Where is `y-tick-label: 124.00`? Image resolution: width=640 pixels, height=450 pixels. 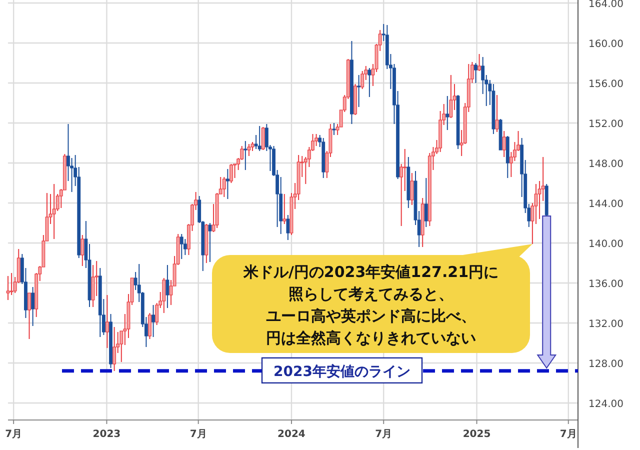
y-tick-label: 124.00 is located at coordinates (606, 404).